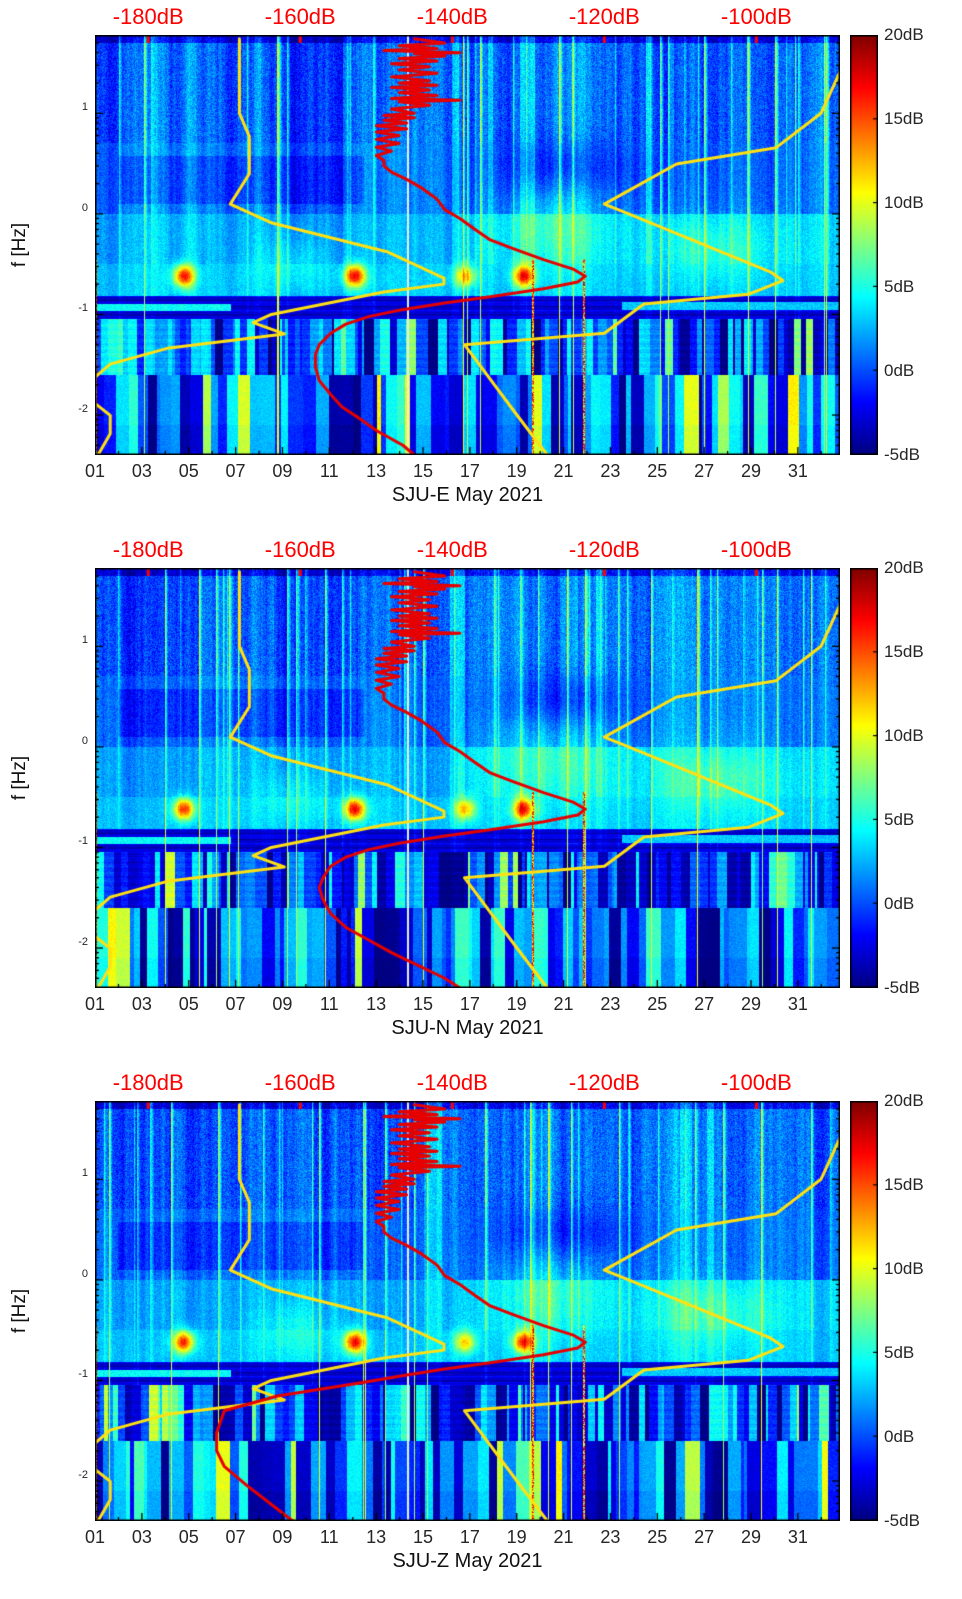 This screenshot has height=1599, width=962. Describe the element at coordinates (604, 549) in the screenshot. I see `top-axis-tick-label: -120dB` at that location.